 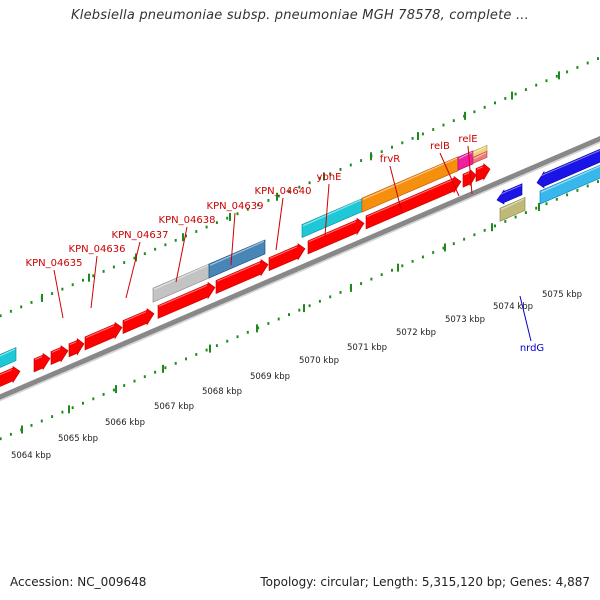 What do you see at coordinates (329, 177) in the screenshot?
I see `gene-label: ybhE` at bounding box center [329, 177].